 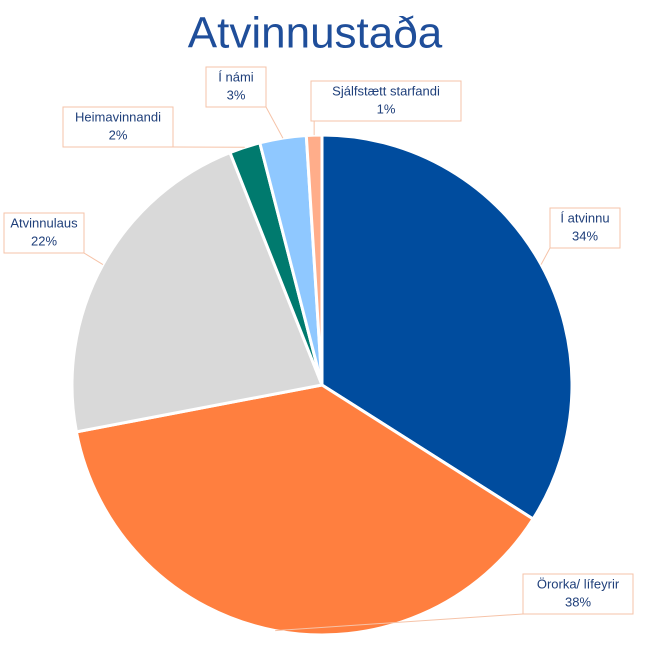 I want to click on slice-value-label: 34%, so click(x=585, y=235).